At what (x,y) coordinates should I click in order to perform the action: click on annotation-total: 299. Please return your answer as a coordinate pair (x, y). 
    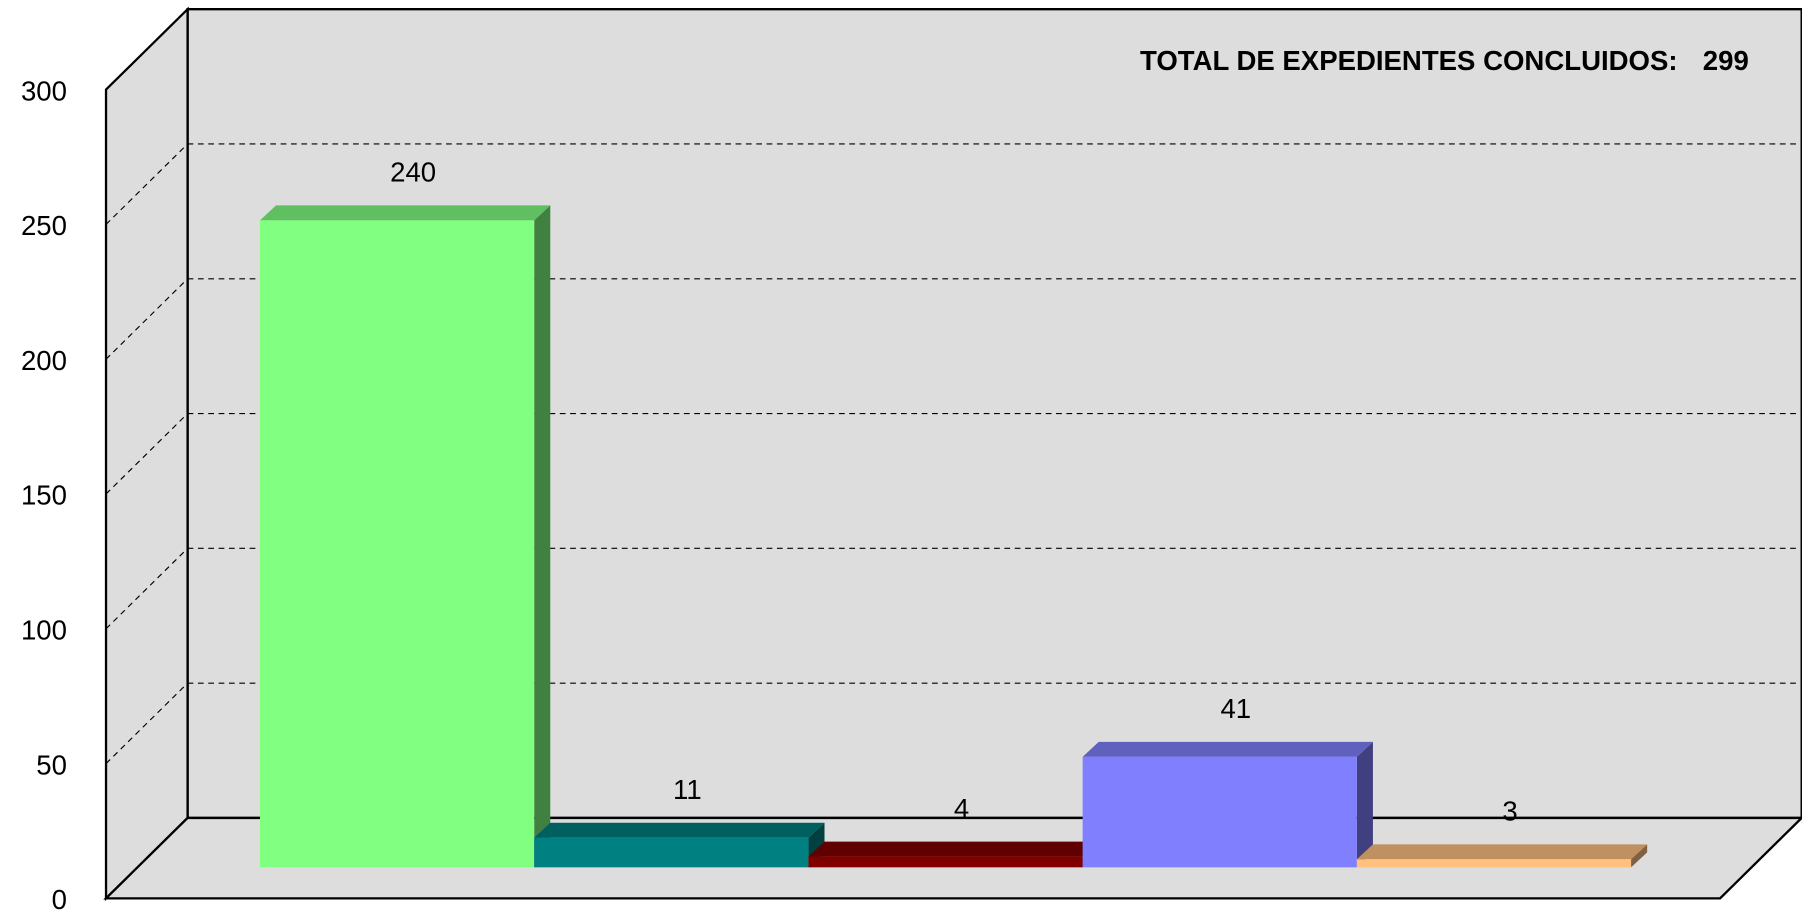
    Looking at the image, I should click on (1726, 60).